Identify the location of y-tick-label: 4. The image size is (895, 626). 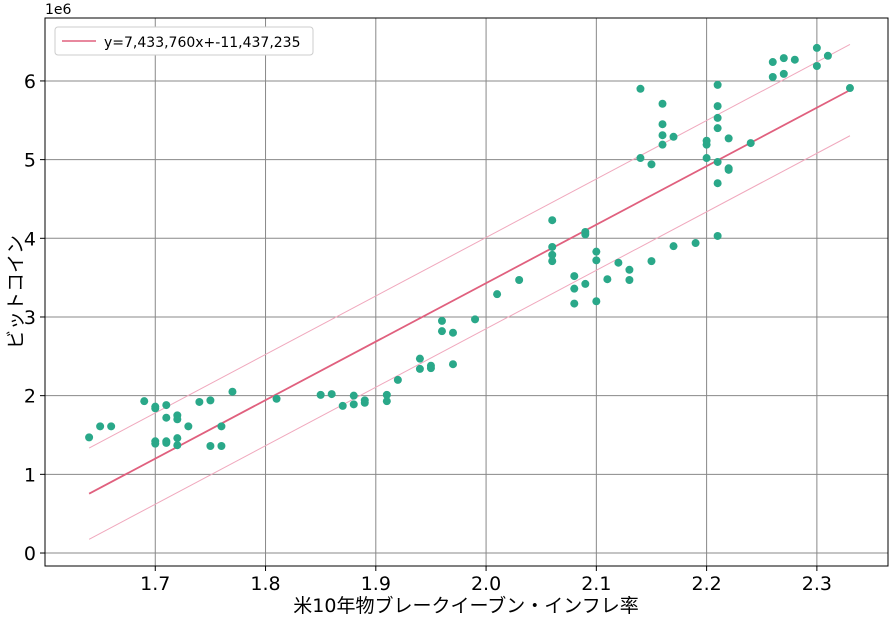
(30, 239).